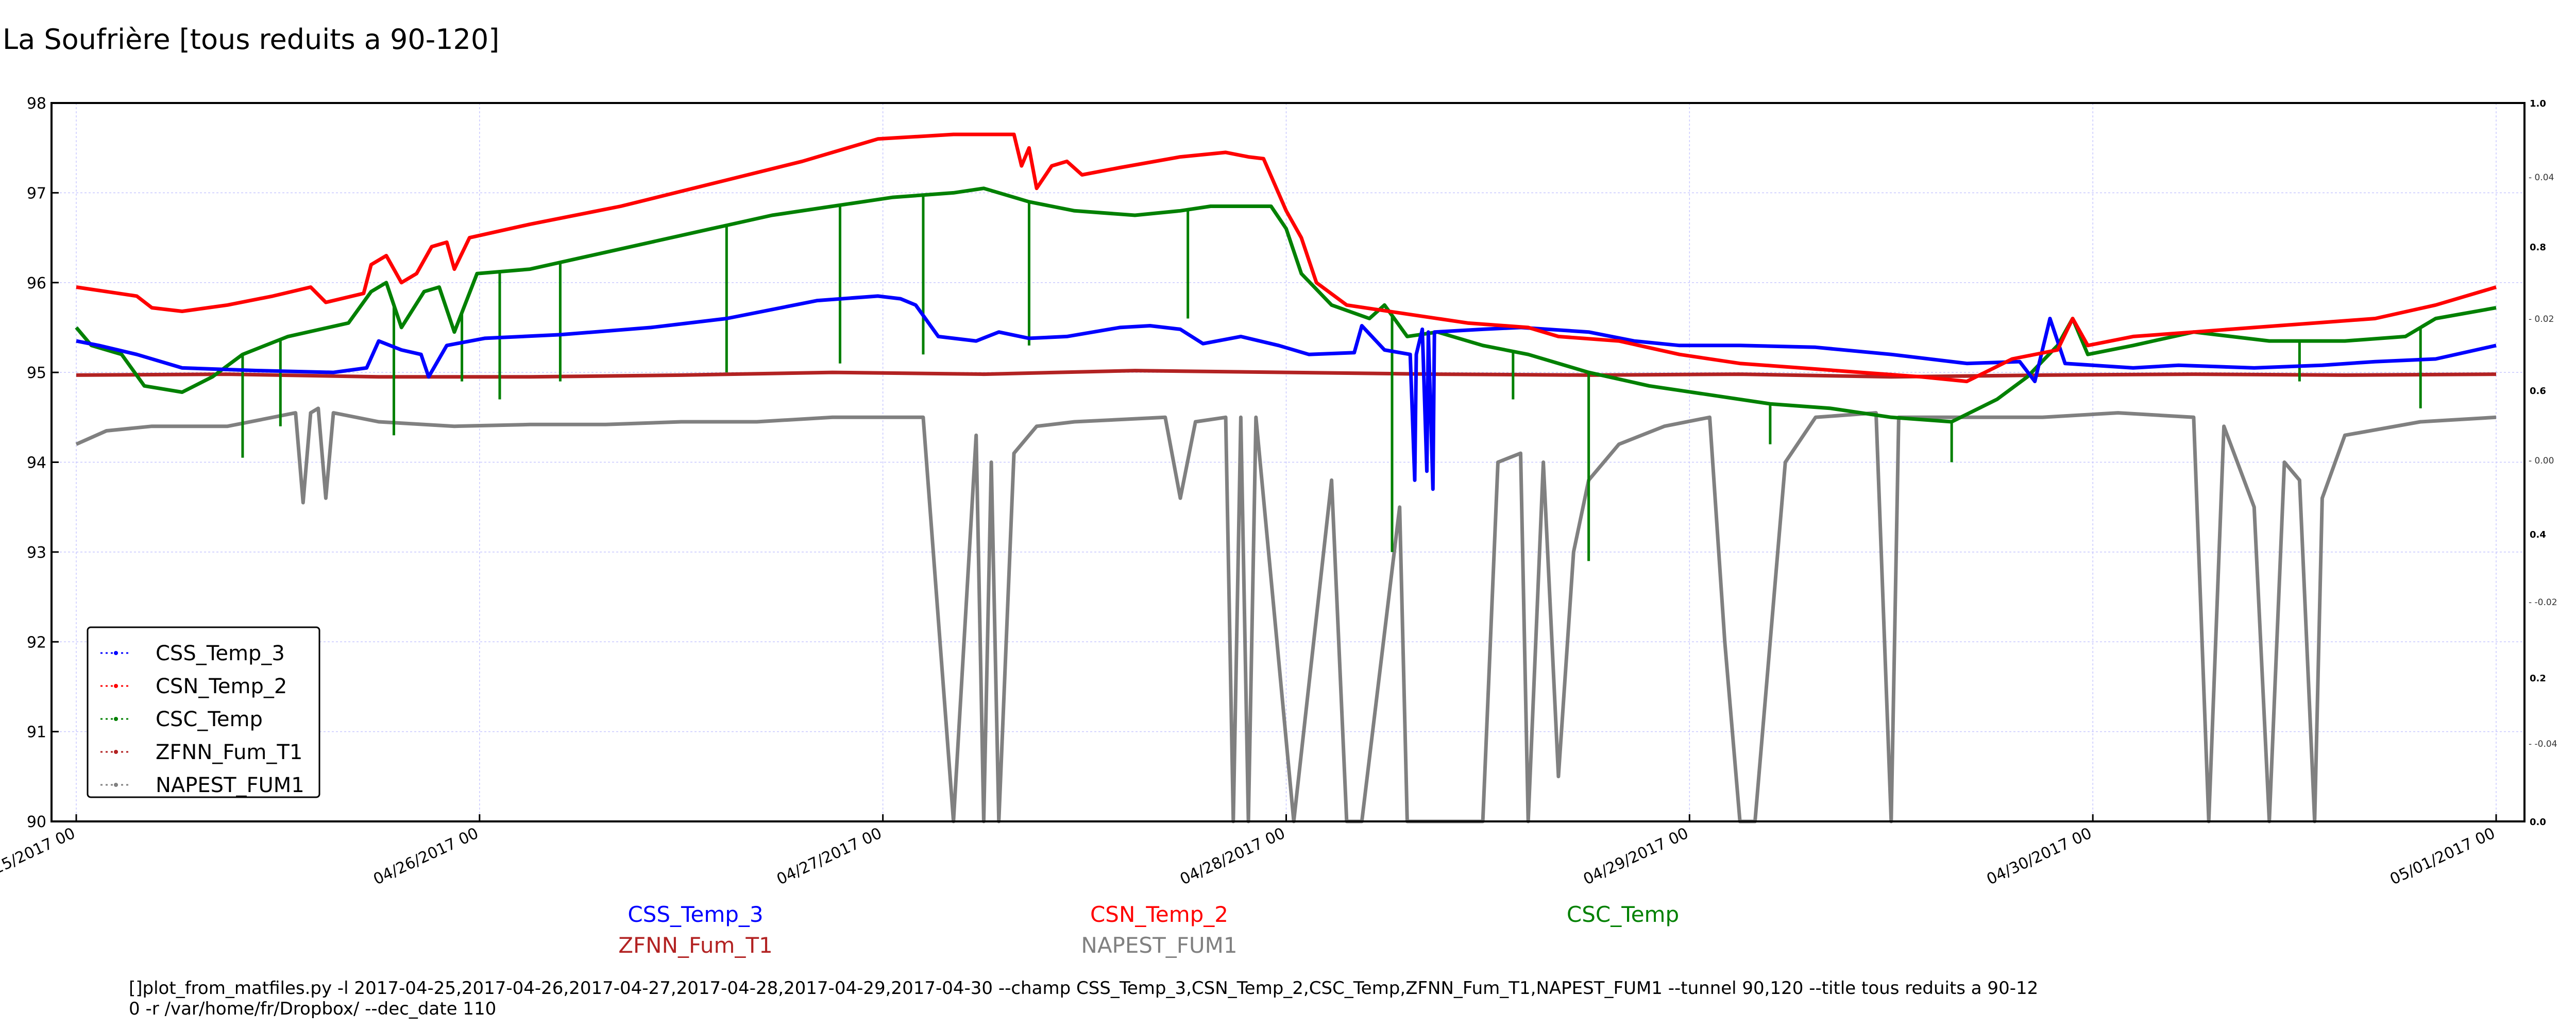  Describe the element at coordinates (695, 945) in the screenshot. I see `bottom-legend-label: ZFNN_Fum_T1` at that location.